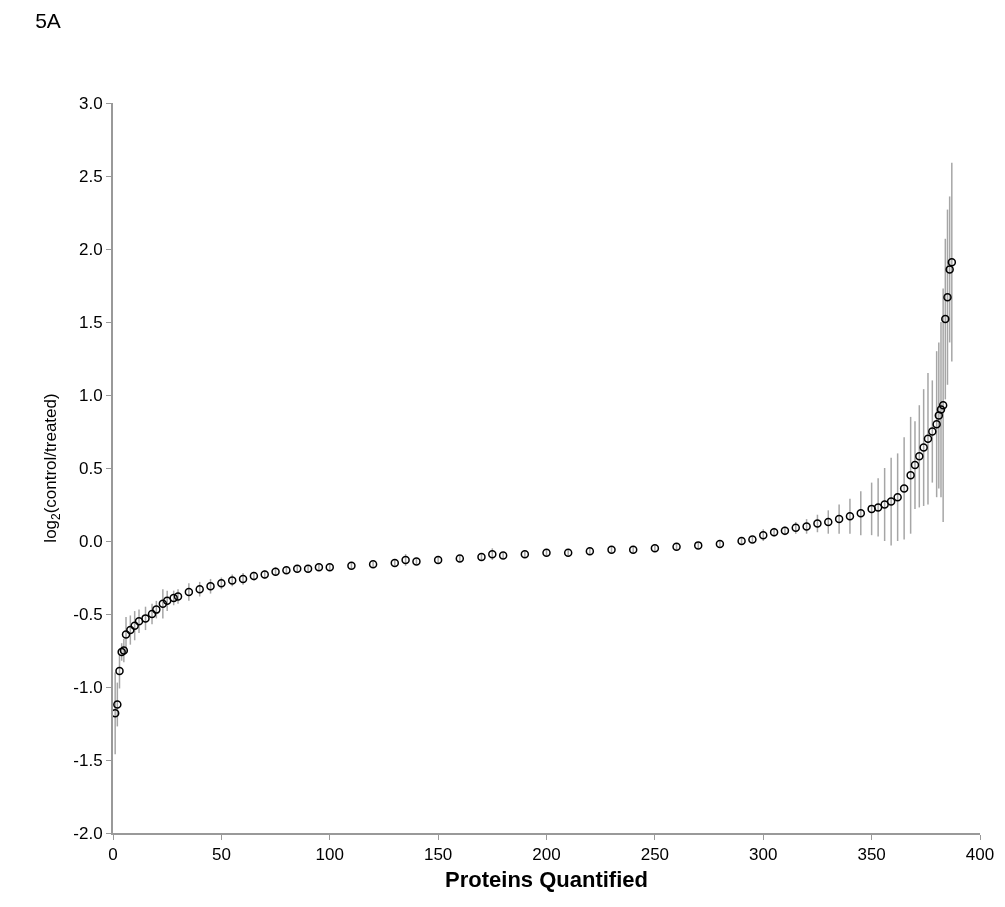  Describe the element at coordinates (90, 395) in the screenshot. I see `y-tick-label: 1.0` at that location.